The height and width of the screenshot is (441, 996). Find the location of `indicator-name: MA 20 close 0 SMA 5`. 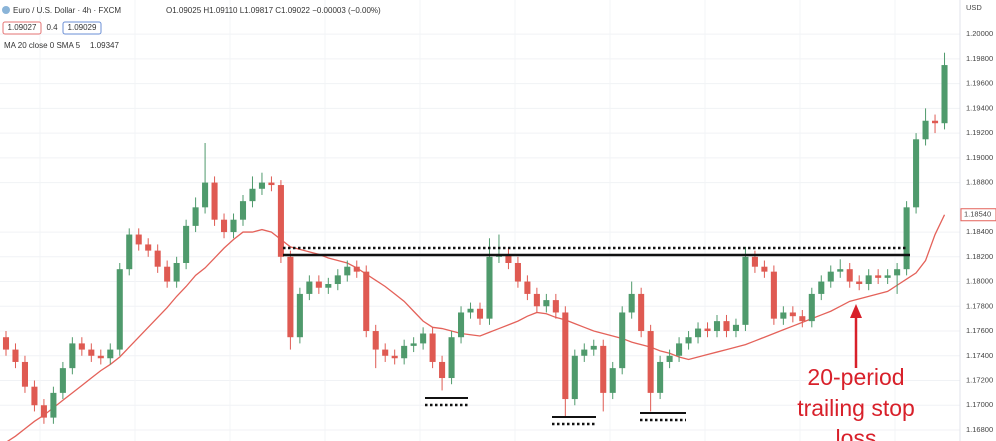

indicator-name: MA 20 close 0 SMA 5 is located at coordinates (42, 45).